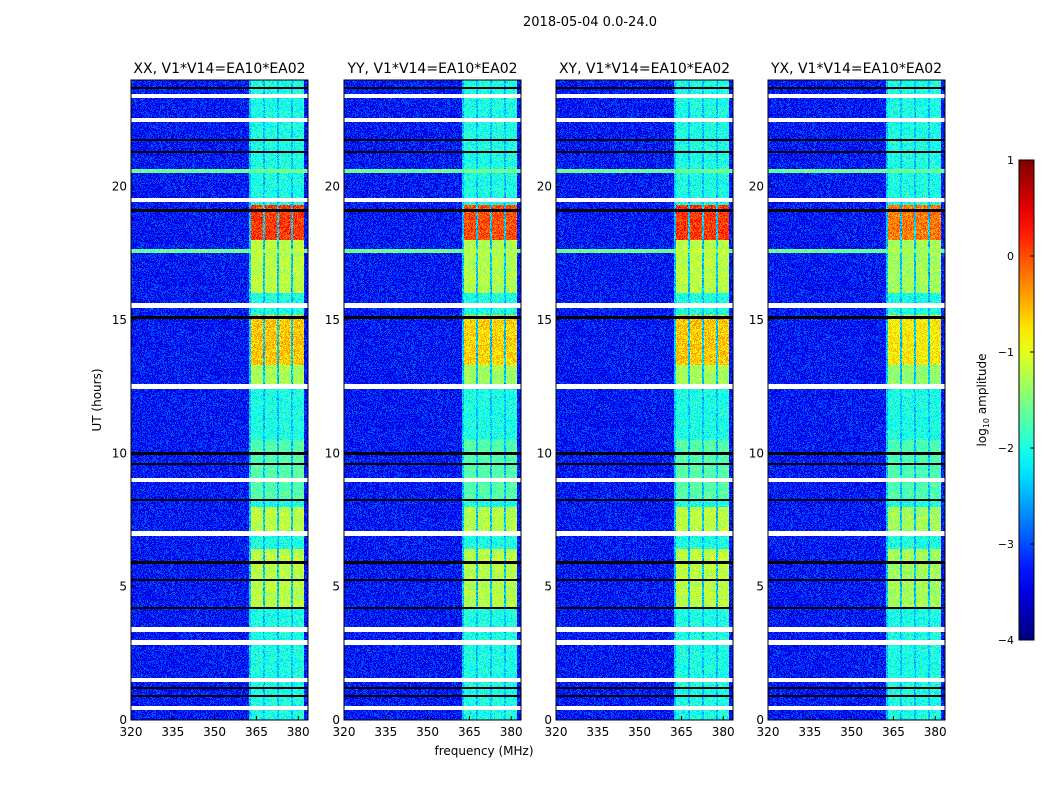 This screenshot has width=1050, height=800. Describe the element at coordinates (983, 400) in the screenshot. I see `colorbar-label: log10 amplitude` at that location.